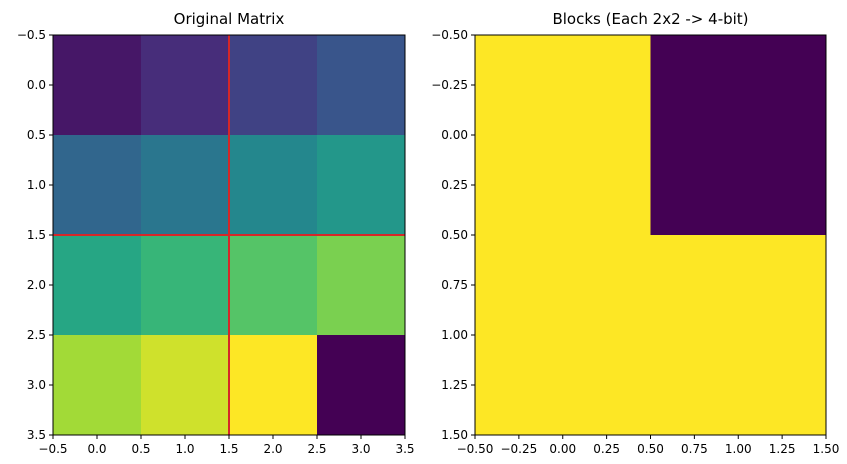 The image size is (847, 464). I want to click on x-tick-label: −0.25, so click(518, 449).